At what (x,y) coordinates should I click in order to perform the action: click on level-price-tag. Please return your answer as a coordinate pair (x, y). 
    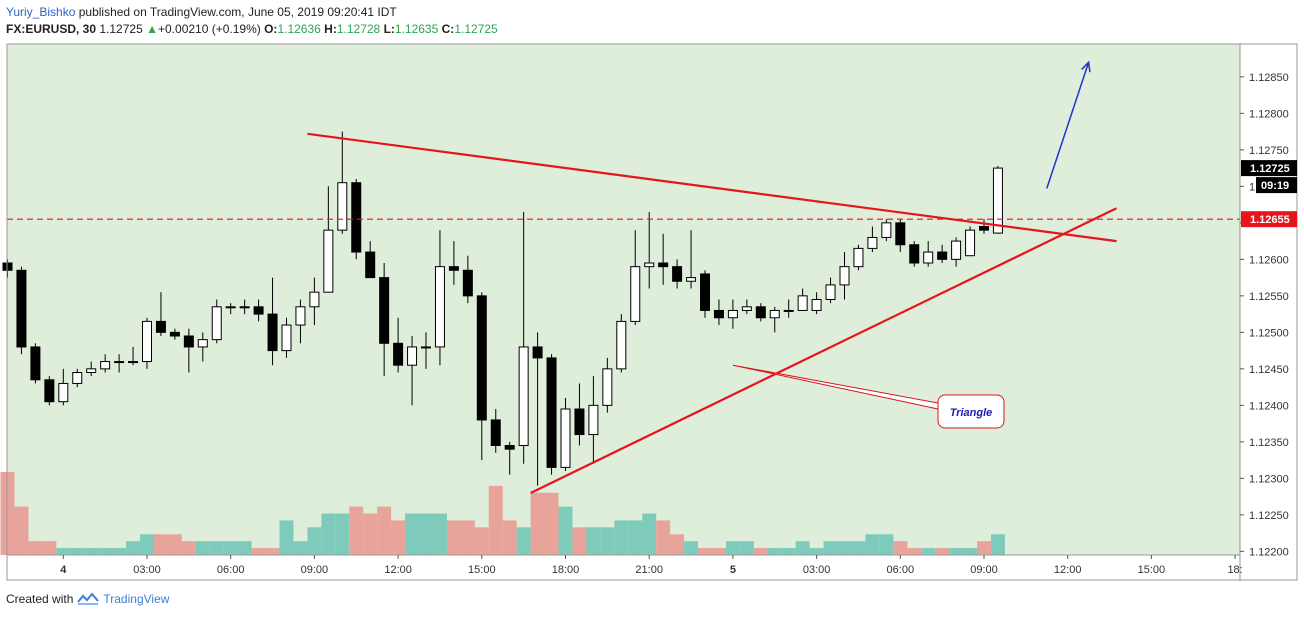
    Looking at the image, I should click on (1269, 219).